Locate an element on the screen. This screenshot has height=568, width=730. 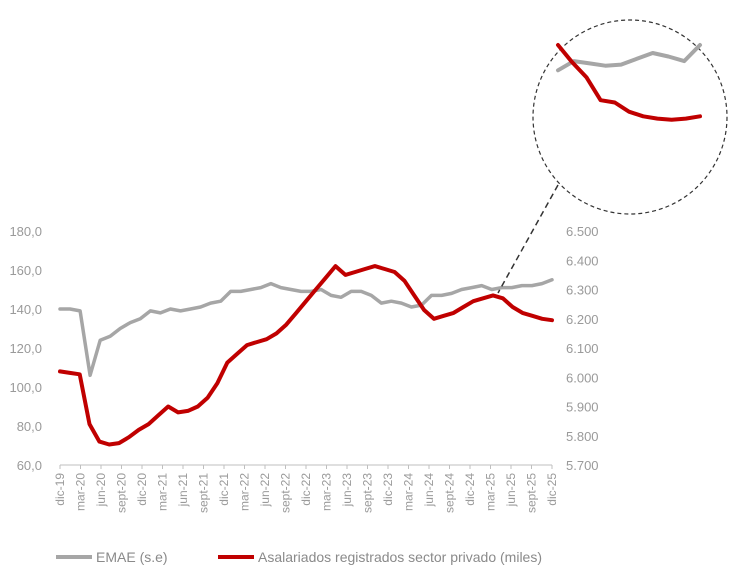
x-tick-label: sept-21 is located at coordinates (204, 493).